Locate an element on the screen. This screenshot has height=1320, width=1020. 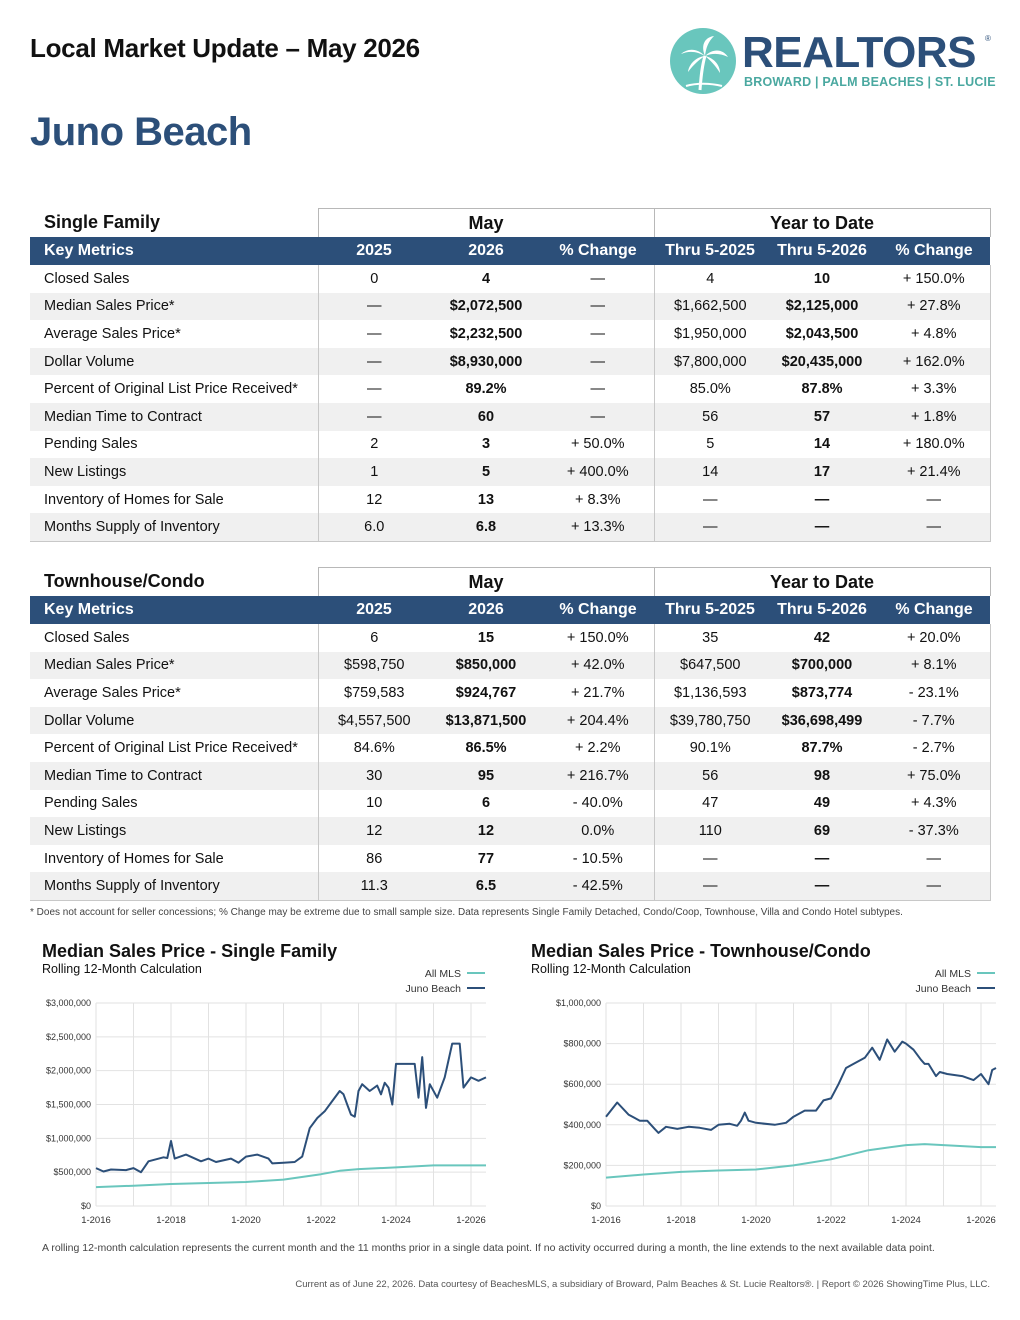
metric-value: $2,043,500 is located at coordinates (822, 333).